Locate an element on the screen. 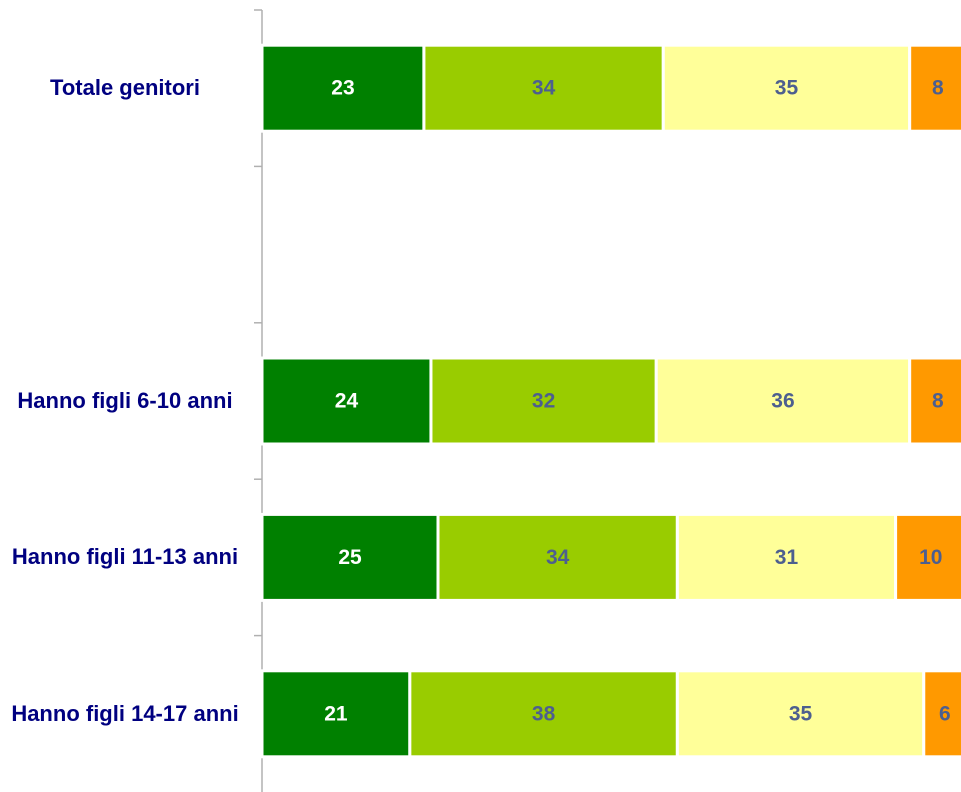  value-label: 21 is located at coordinates (336, 713).